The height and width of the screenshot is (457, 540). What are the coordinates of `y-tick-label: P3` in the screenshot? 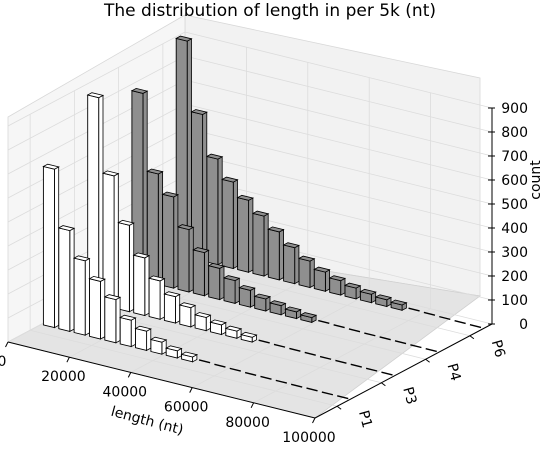 It's located at (409, 395).